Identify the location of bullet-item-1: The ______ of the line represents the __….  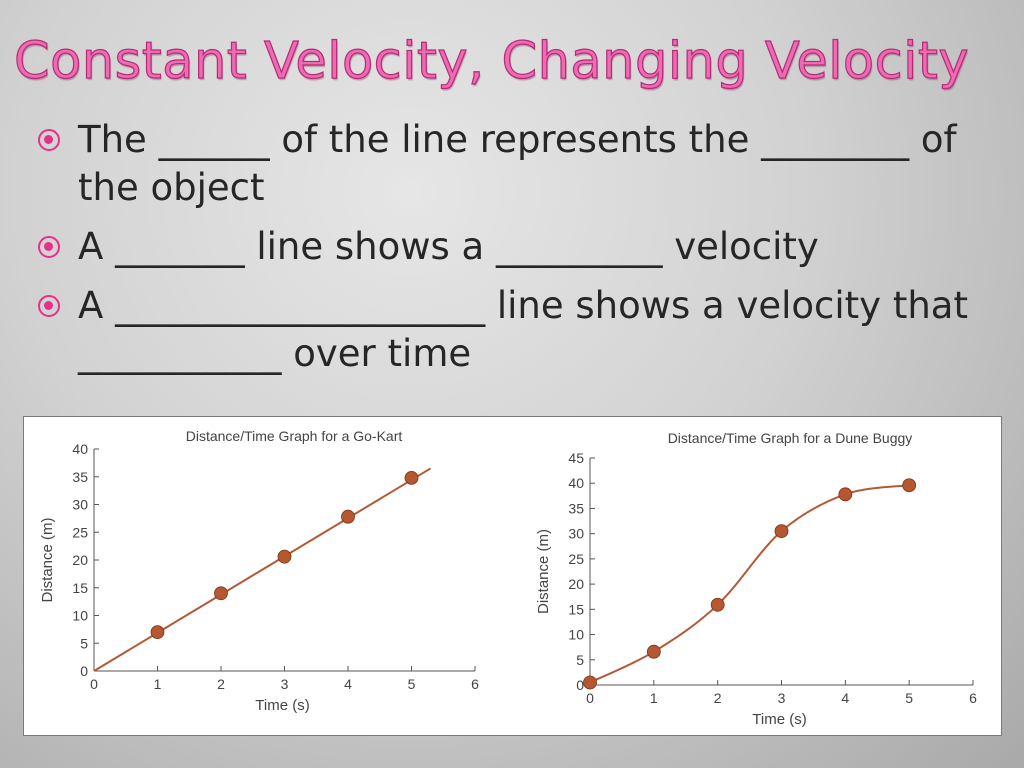
(525, 164).